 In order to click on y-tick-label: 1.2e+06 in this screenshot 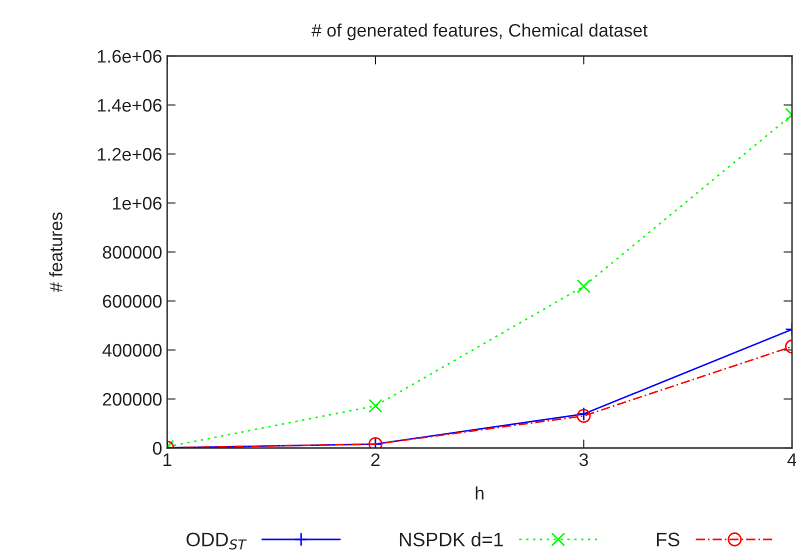, I will do `click(130, 154)`.